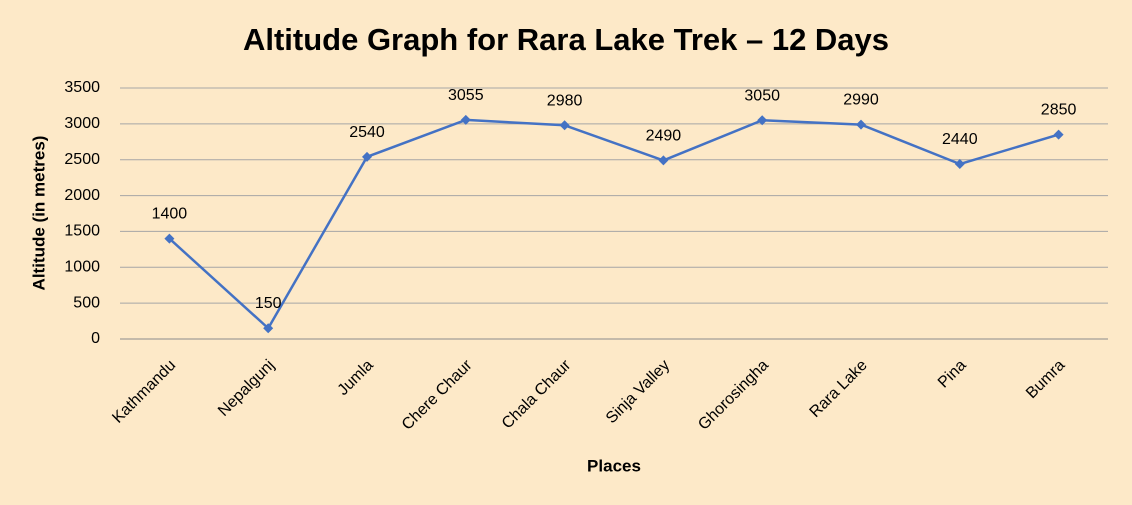 This screenshot has height=505, width=1132. I want to click on x-tick-label: Chala Chaur, so click(537, 394).